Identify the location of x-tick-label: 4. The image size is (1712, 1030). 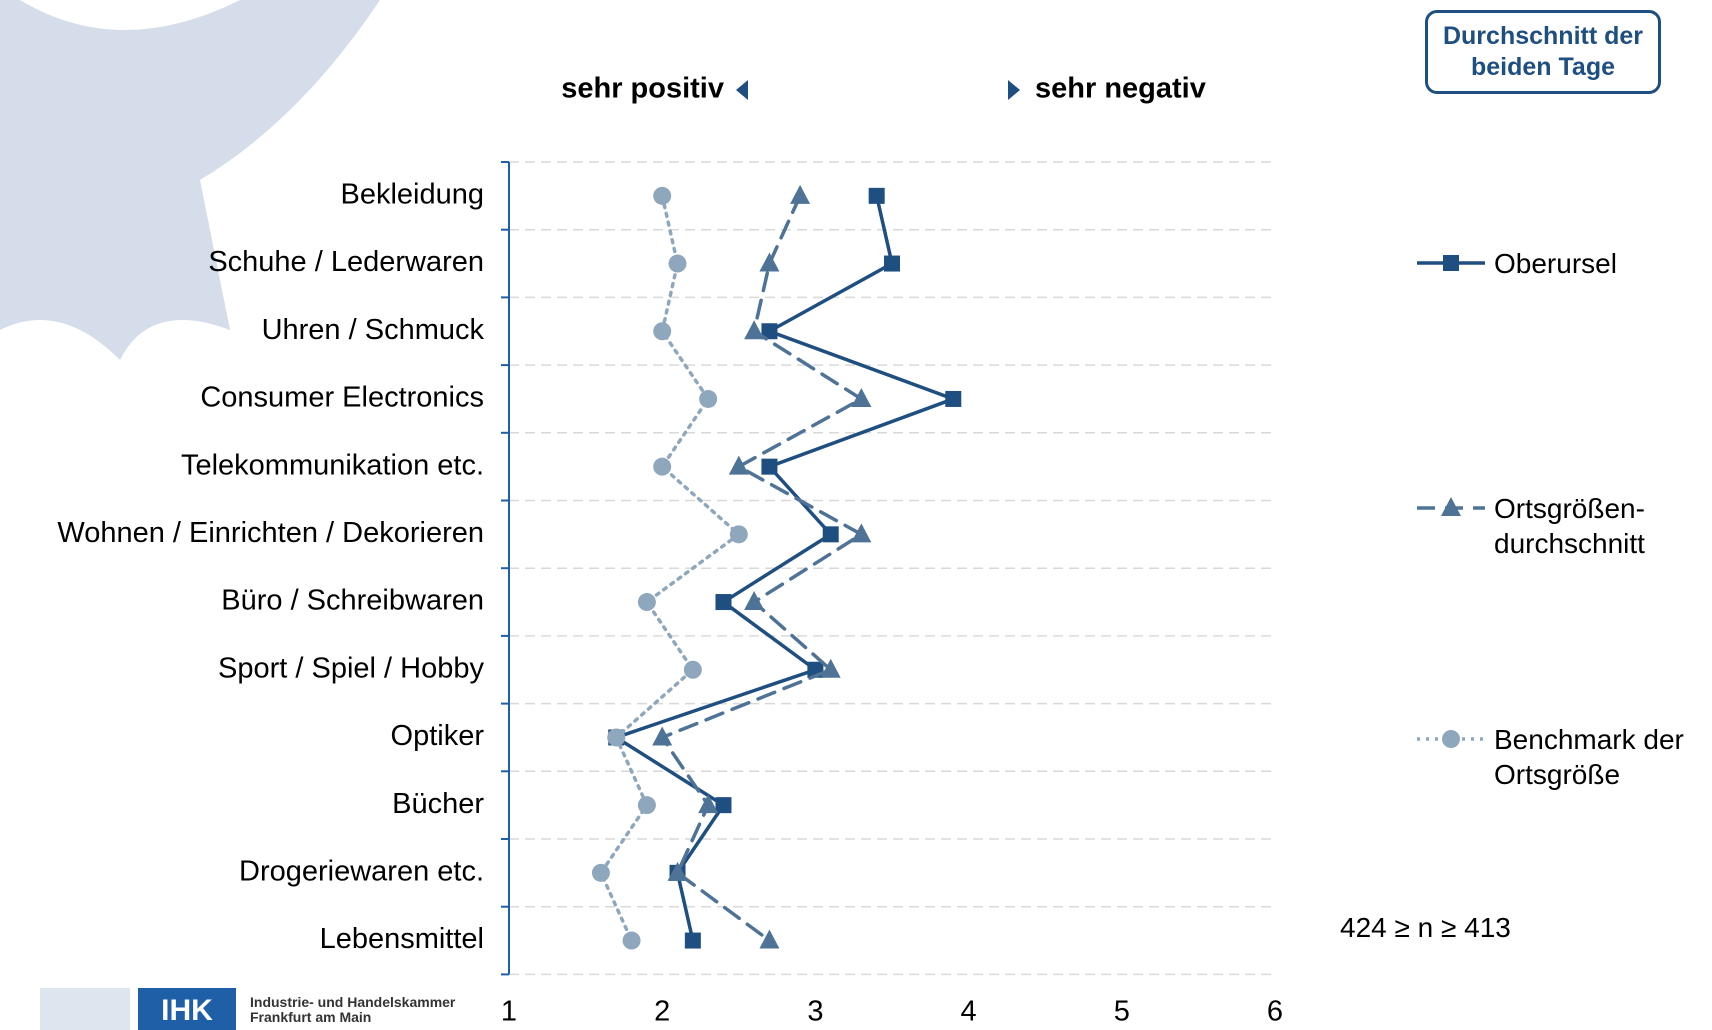
(969, 1012).